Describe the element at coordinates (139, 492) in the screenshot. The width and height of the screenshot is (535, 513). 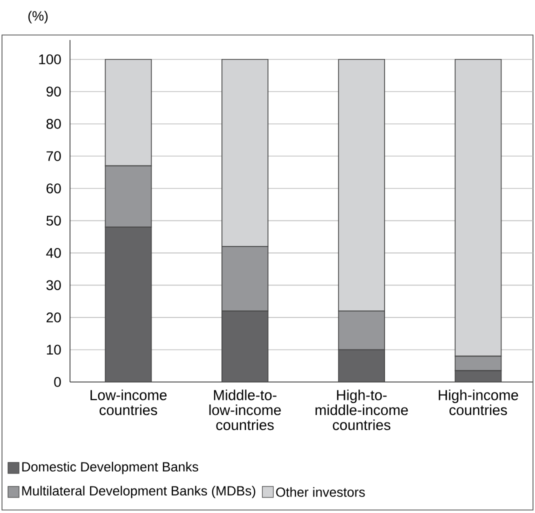
I see `legend-label: Multilateral Development Banks (MDBs)` at that location.